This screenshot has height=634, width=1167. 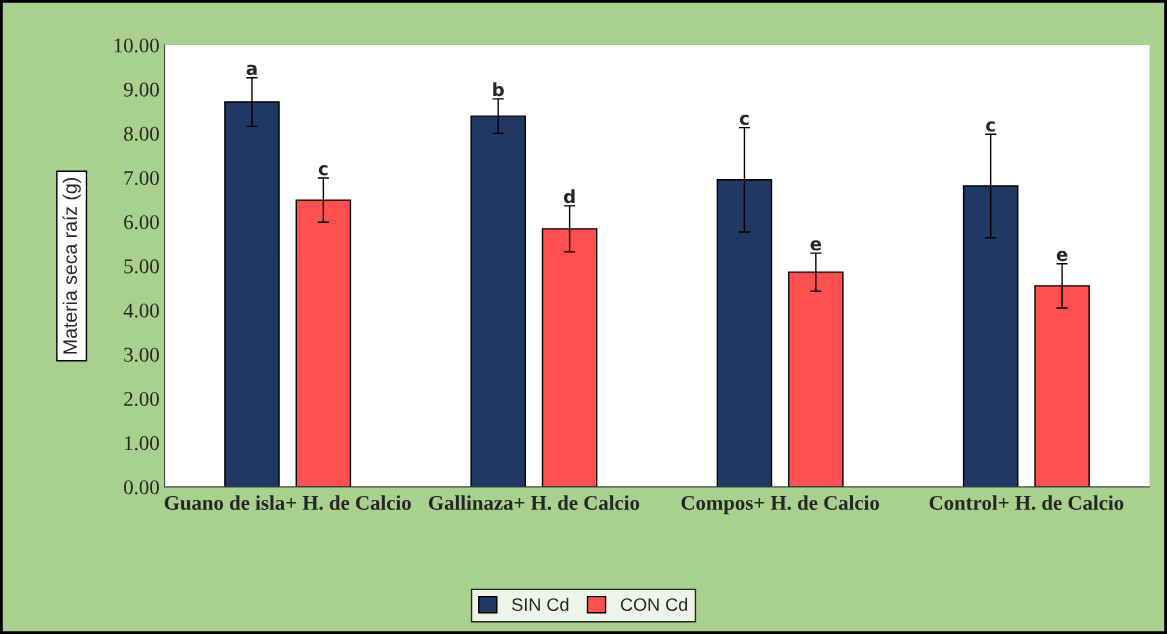 I want to click on data-label: b, so click(x=498, y=89).